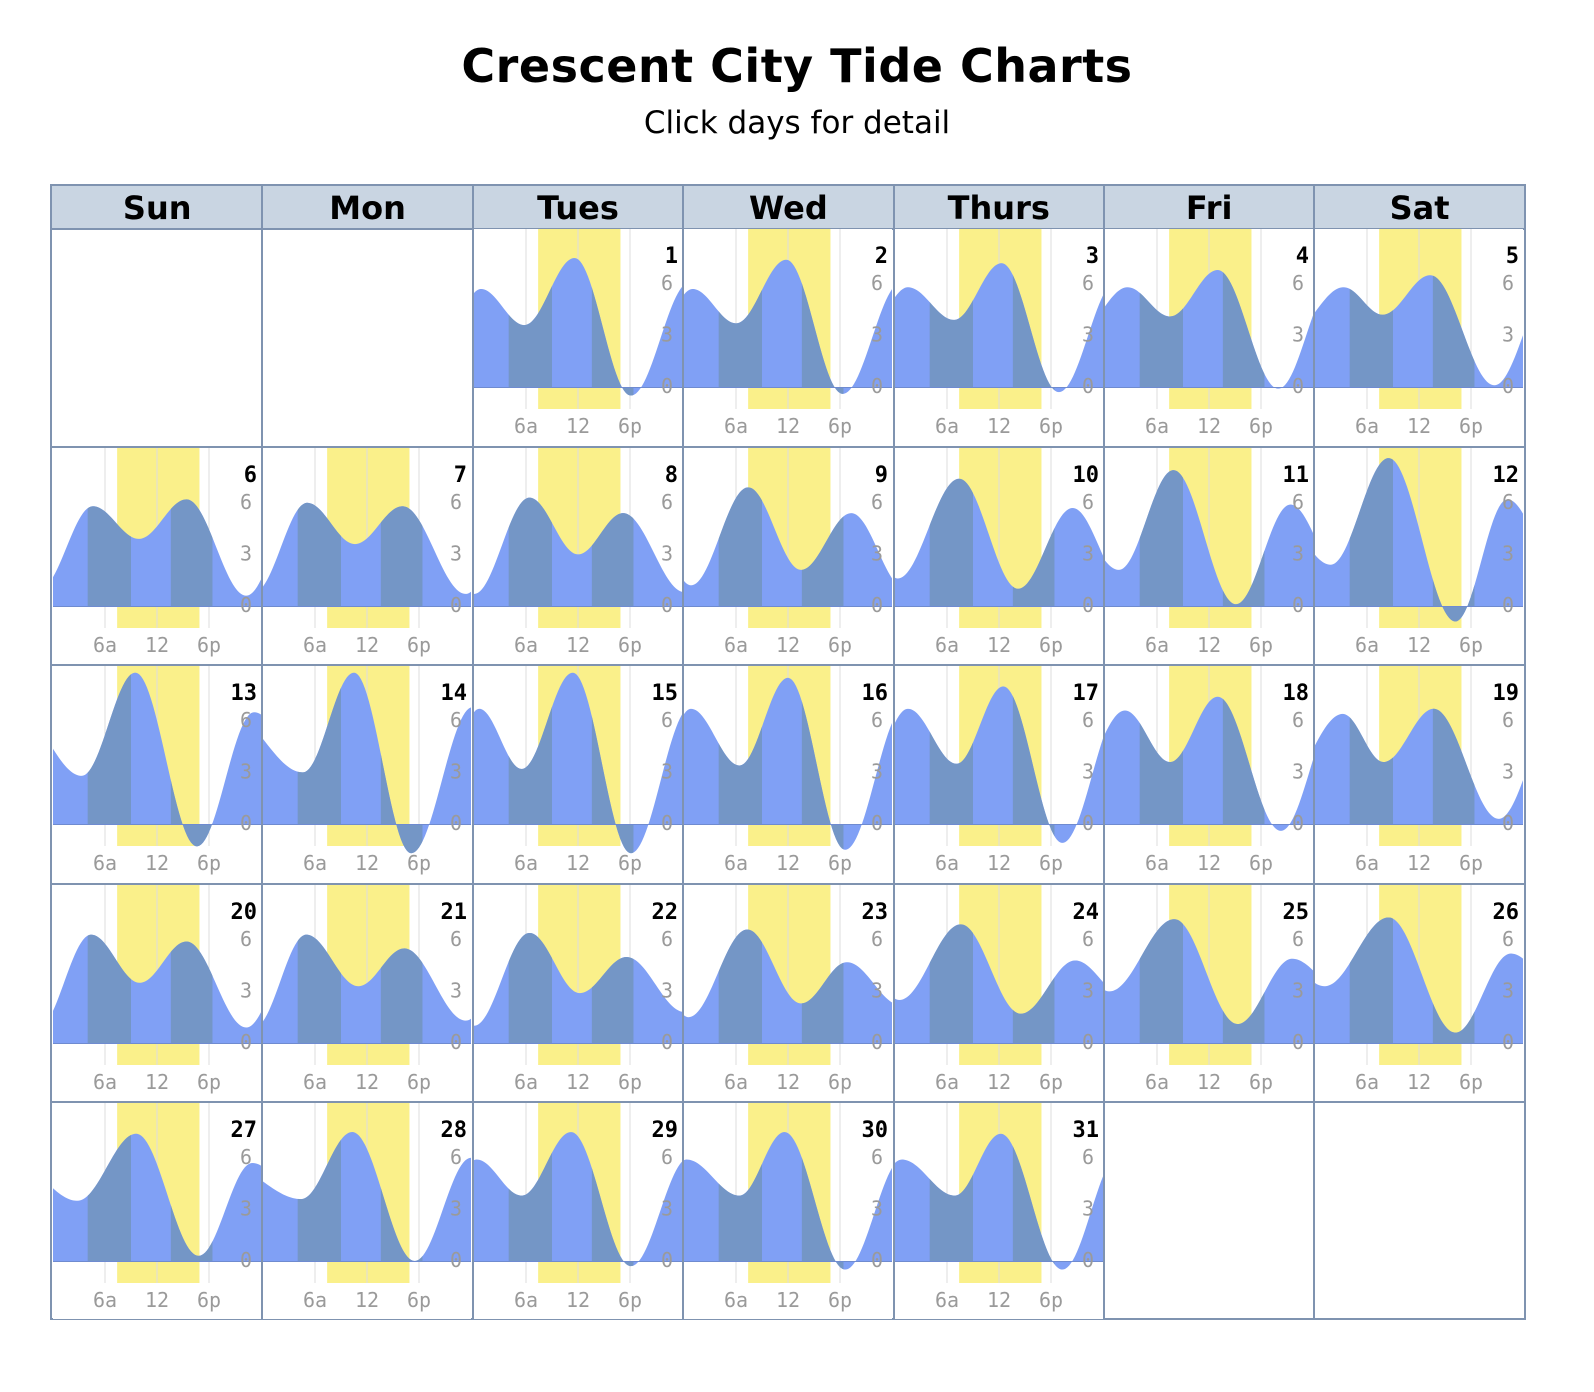 The height and width of the screenshot is (1392, 1594). Describe the element at coordinates (157, 1211) in the screenshot. I see `day-cell: 0 3 6 6a 12 6p 27` at that location.